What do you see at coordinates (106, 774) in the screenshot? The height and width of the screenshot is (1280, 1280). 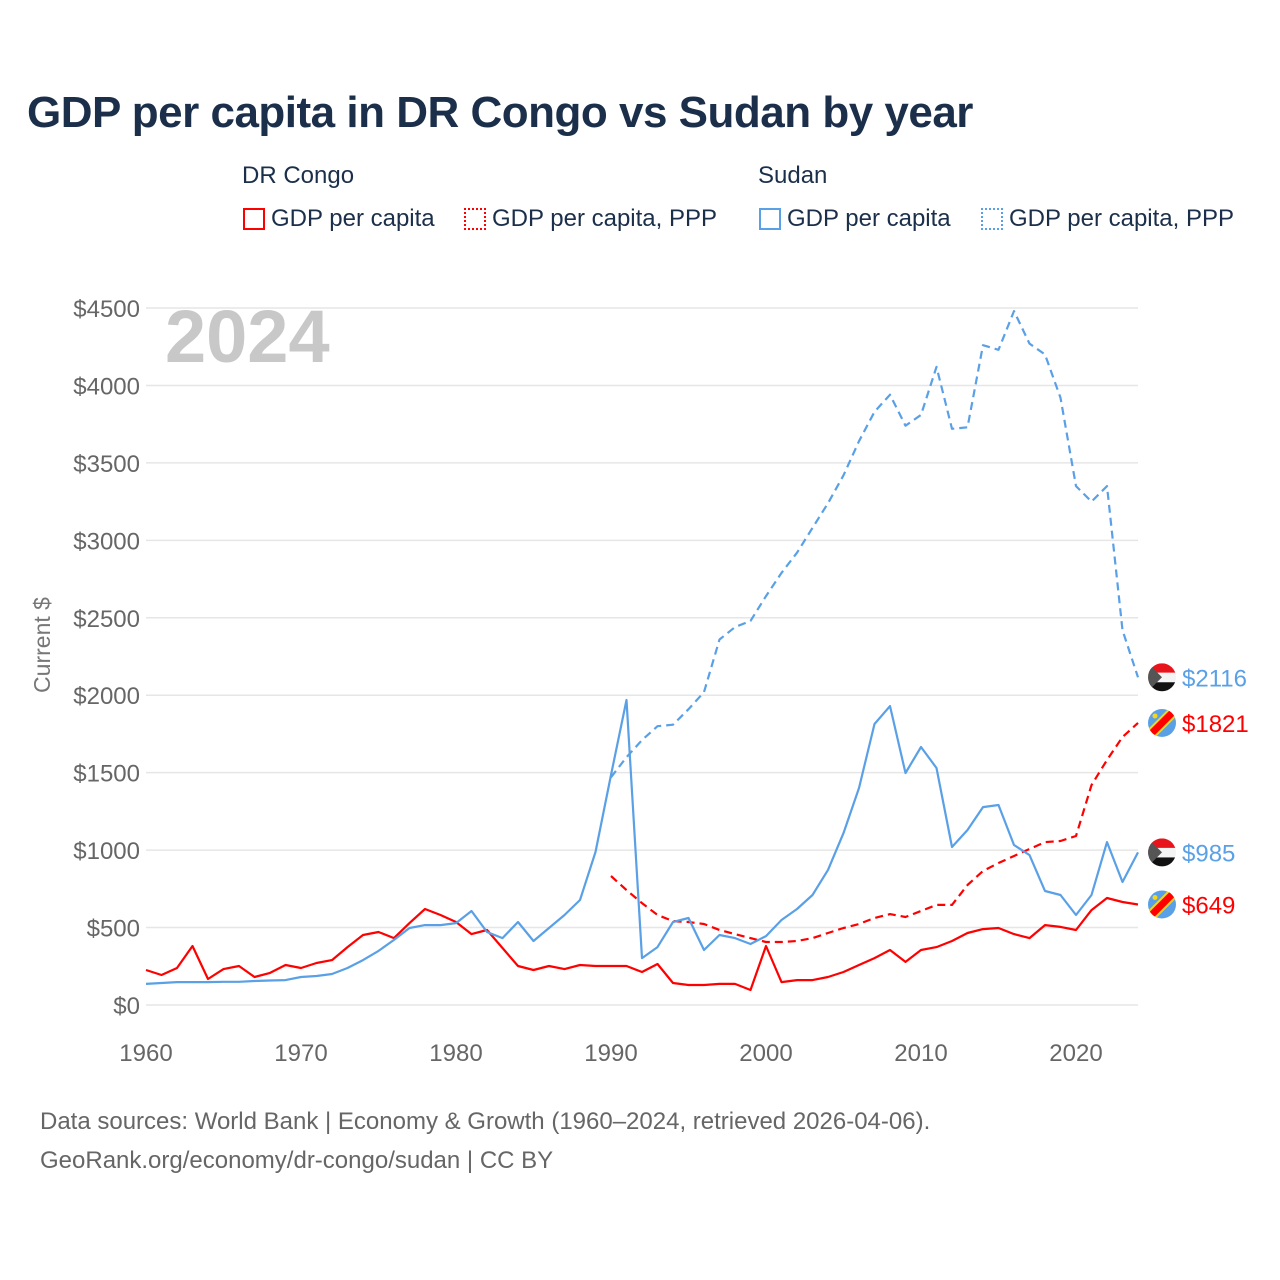 I see `y-tick-label: $1500` at bounding box center [106, 774].